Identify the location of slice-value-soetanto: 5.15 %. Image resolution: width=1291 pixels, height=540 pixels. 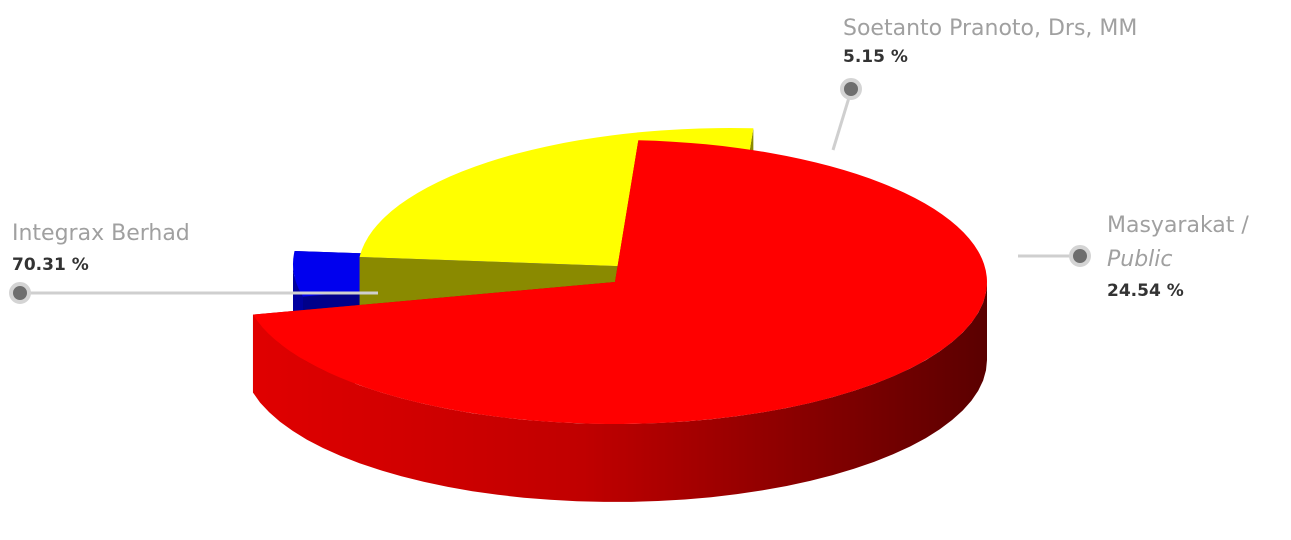
(875, 57).